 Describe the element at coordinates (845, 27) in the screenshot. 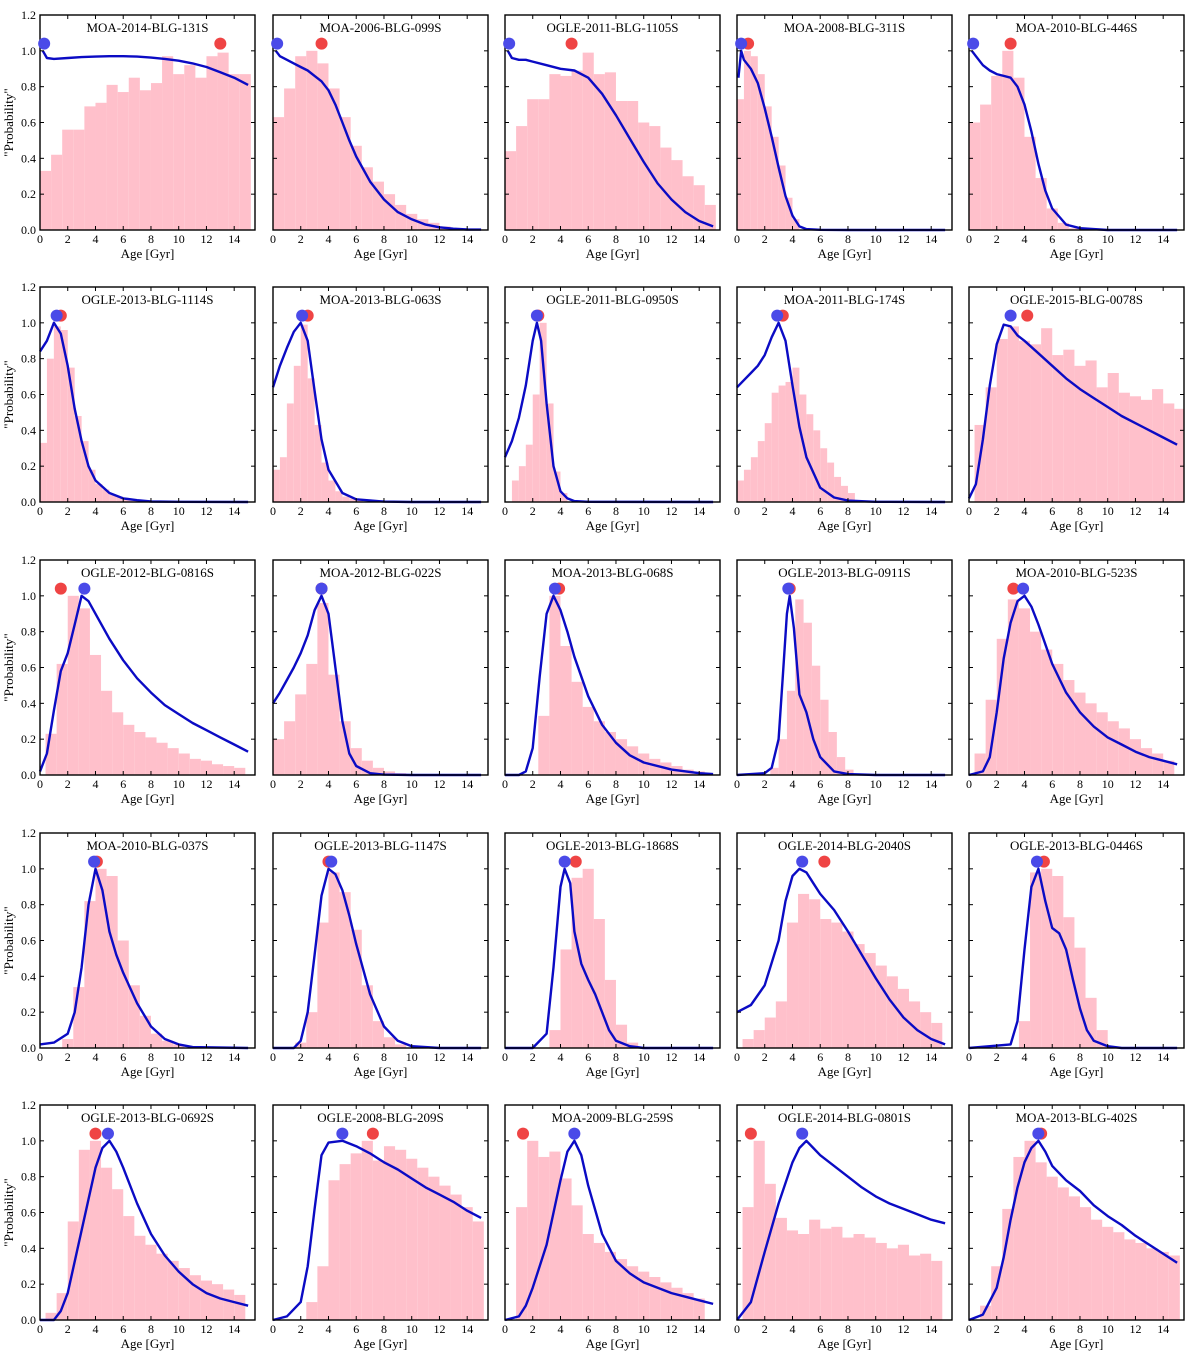

I see `panel-title: MOA-2008-BLG-311S` at that location.